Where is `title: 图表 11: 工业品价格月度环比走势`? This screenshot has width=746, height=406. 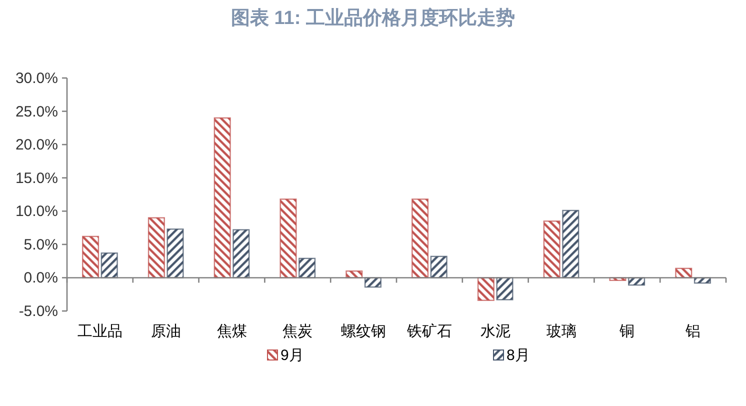
title: 图表 11: 工业品价格月度环比走势 is located at coordinates (373, 18).